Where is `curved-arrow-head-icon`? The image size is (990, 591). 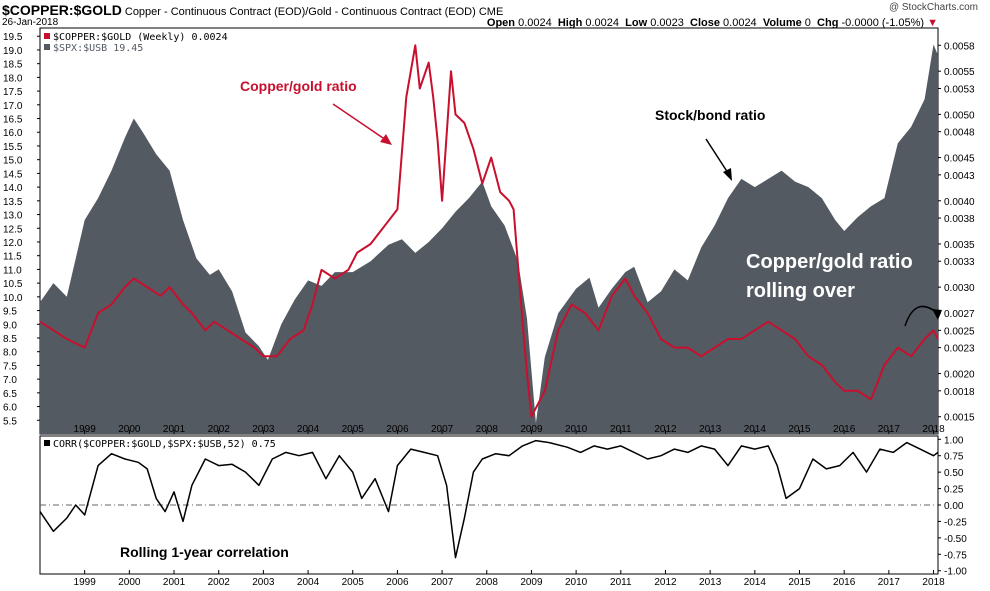
curved-arrow-head-icon is located at coordinates (937, 314).